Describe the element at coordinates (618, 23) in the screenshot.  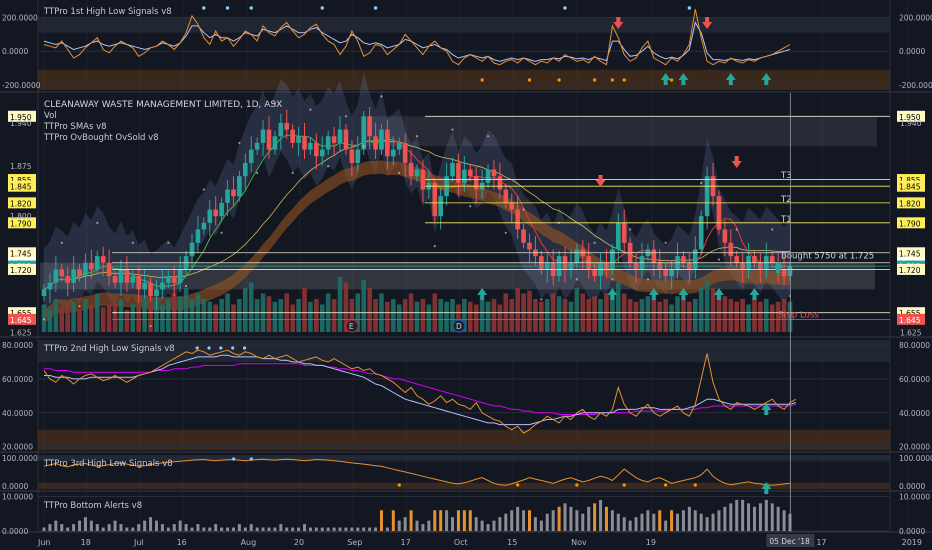
I see `sell-arrow` at that location.